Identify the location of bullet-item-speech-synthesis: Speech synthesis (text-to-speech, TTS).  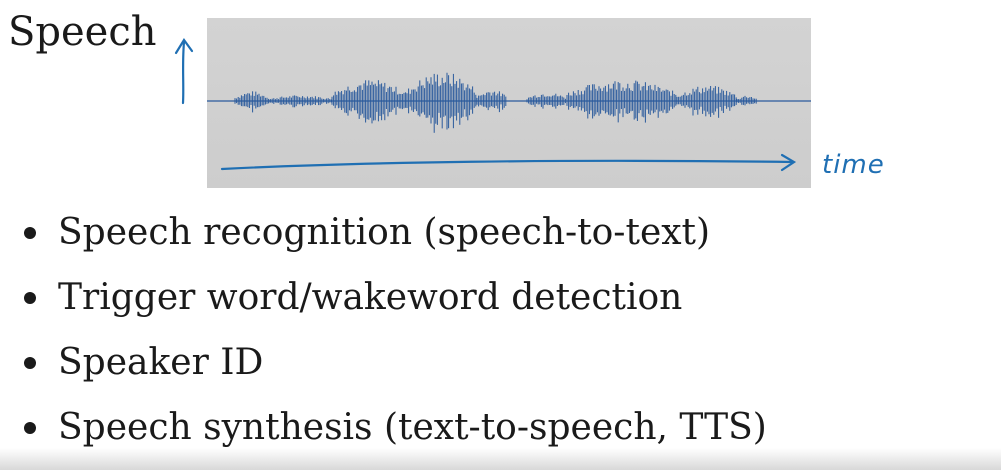
(394, 427).